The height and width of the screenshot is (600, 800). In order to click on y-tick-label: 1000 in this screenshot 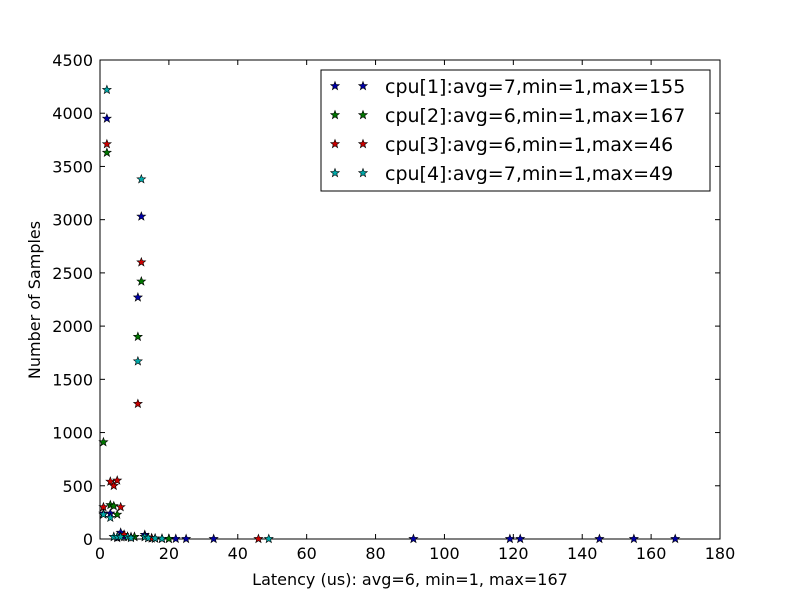, I will do `click(72, 433)`.